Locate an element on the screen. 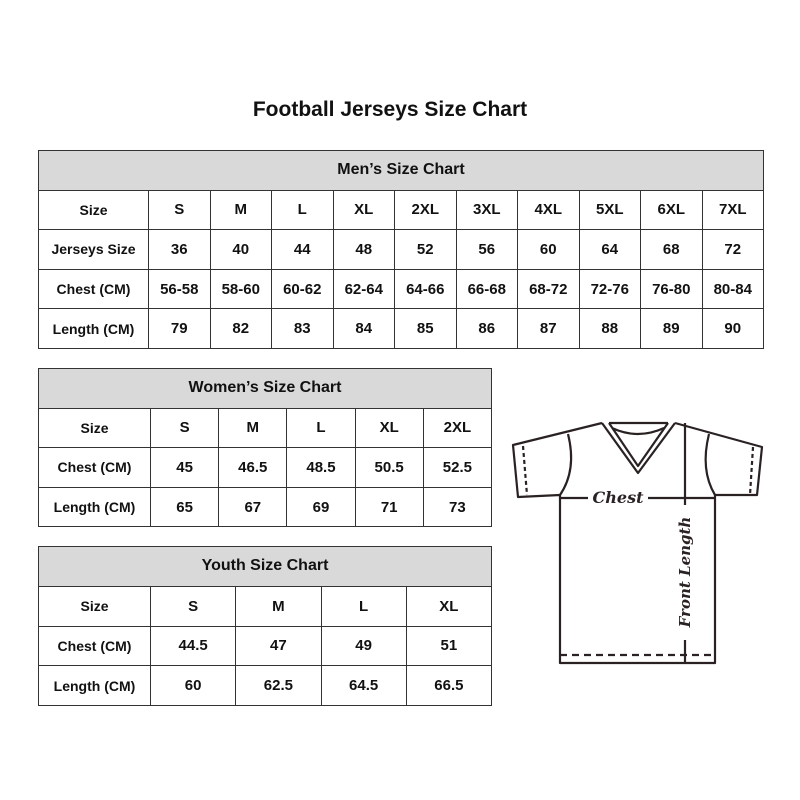 This screenshot has width=800, height=800. table-cell: 36 is located at coordinates (179, 249).